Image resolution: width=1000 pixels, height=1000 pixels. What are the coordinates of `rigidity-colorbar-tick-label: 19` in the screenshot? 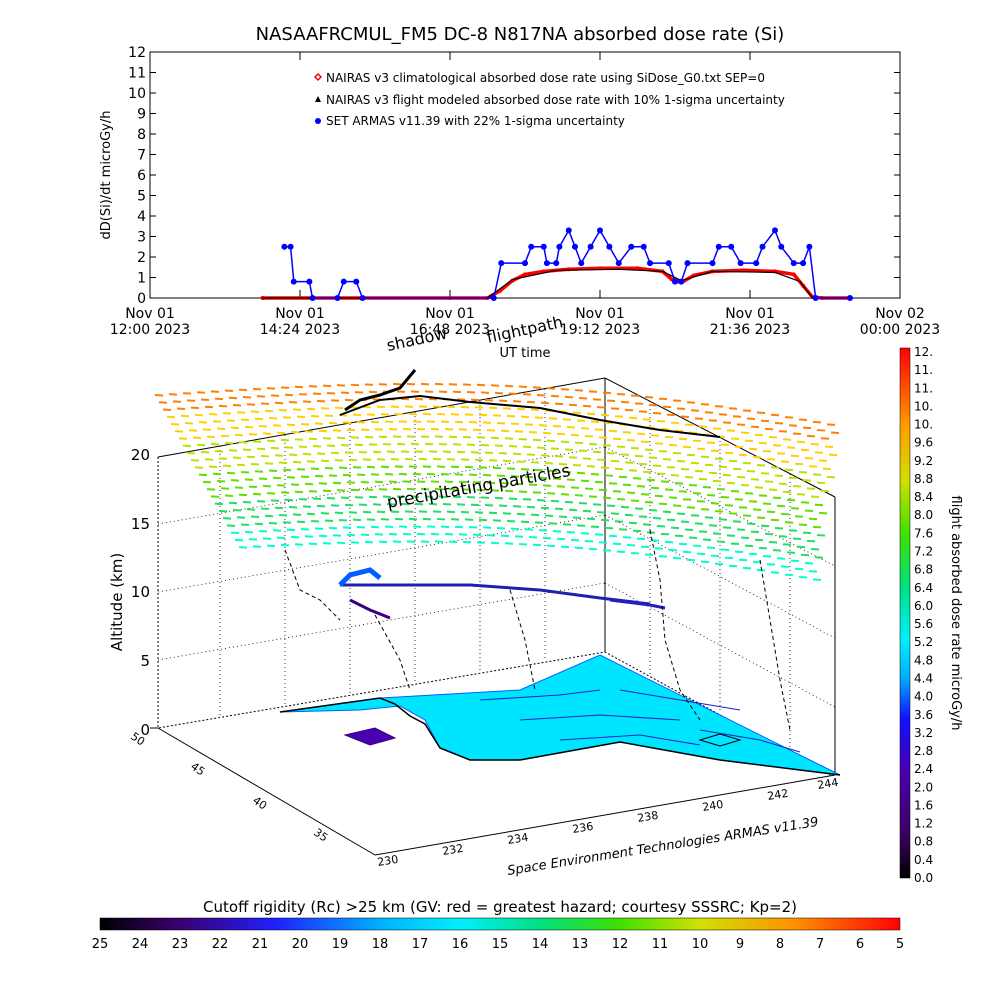 It's located at (340, 944).